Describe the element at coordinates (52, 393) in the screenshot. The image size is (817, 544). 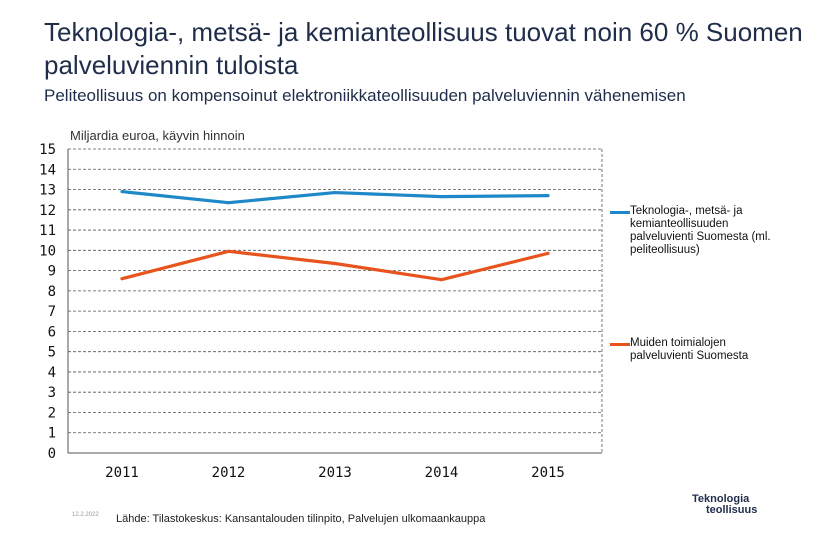
I see `y-tick-label: 3` at that location.